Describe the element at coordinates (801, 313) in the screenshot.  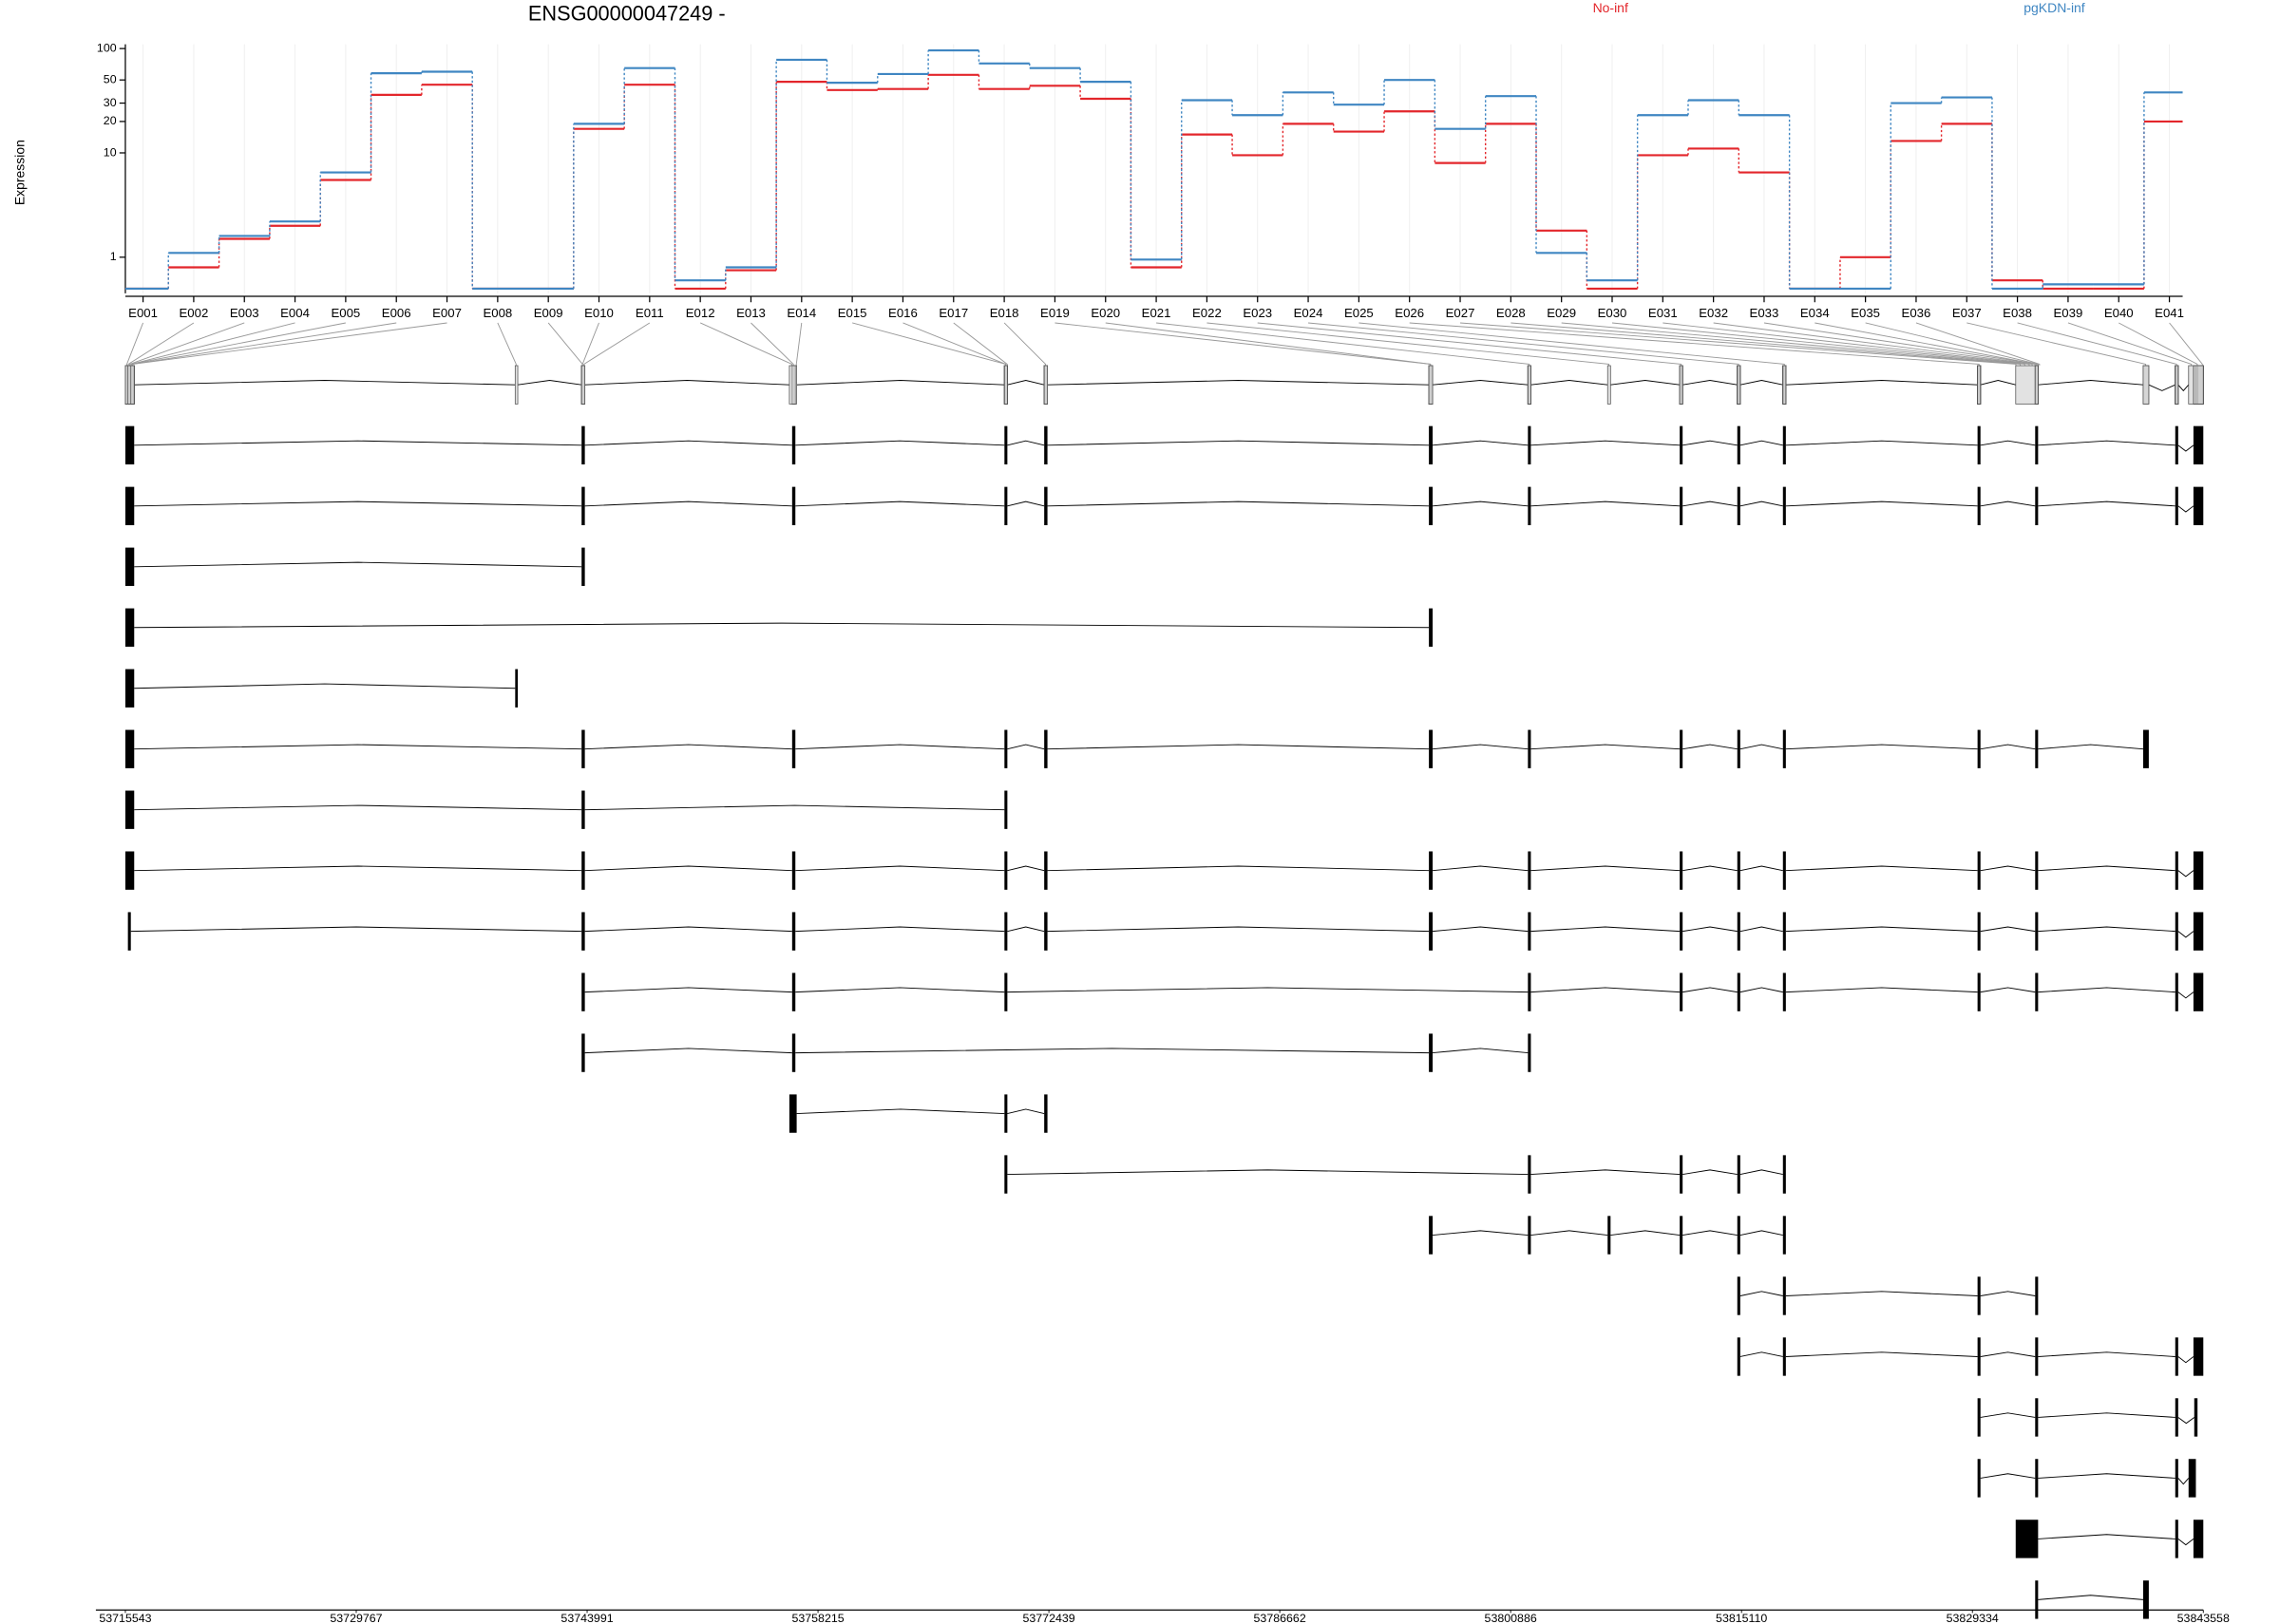
I see `x-tick-label: E014` at that location.